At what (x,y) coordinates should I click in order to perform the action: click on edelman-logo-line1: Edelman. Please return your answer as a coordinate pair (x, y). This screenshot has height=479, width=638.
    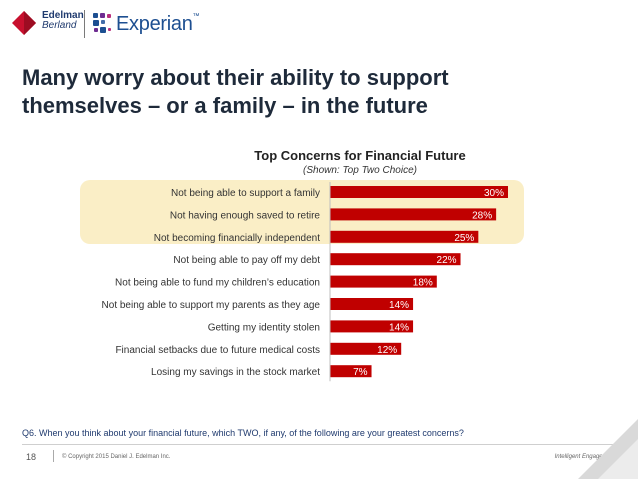
    Looking at the image, I should click on (63, 15).